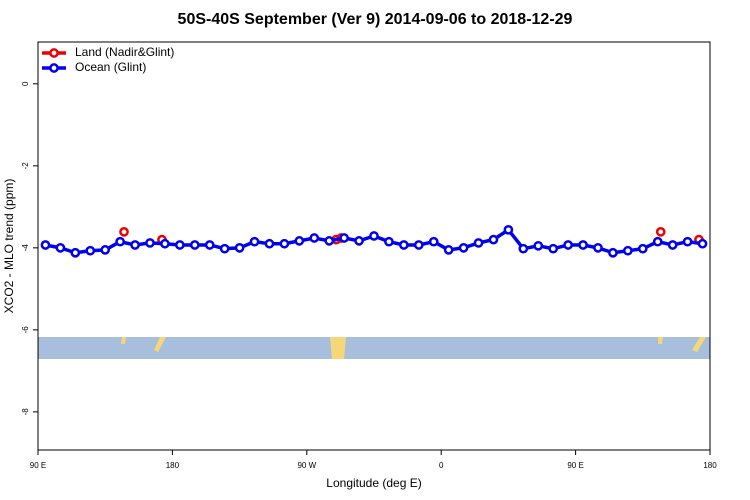 This screenshot has height=500, width=750. What do you see at coordinates (9, 246) in the screenshot?
I see `y-axis-label: XCO2 - MLO trend (ppm)` at bounding box center [9, 246].